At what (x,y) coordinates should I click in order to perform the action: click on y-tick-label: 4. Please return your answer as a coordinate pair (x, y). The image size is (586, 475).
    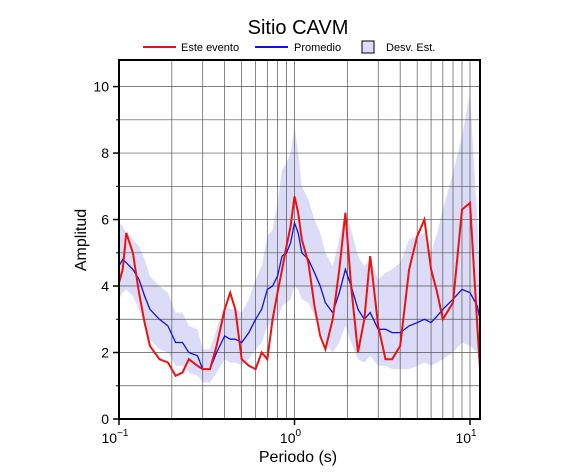
    Looking at the image, I should click on (105, 286).